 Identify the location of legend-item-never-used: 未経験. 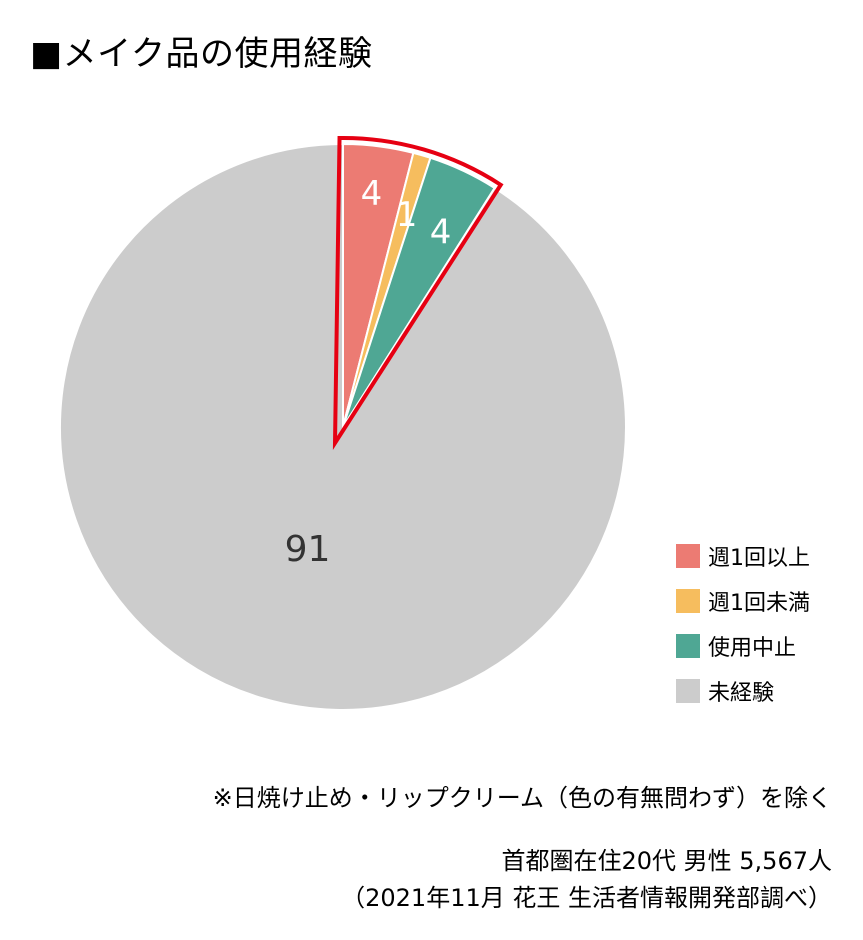
(743, 692).